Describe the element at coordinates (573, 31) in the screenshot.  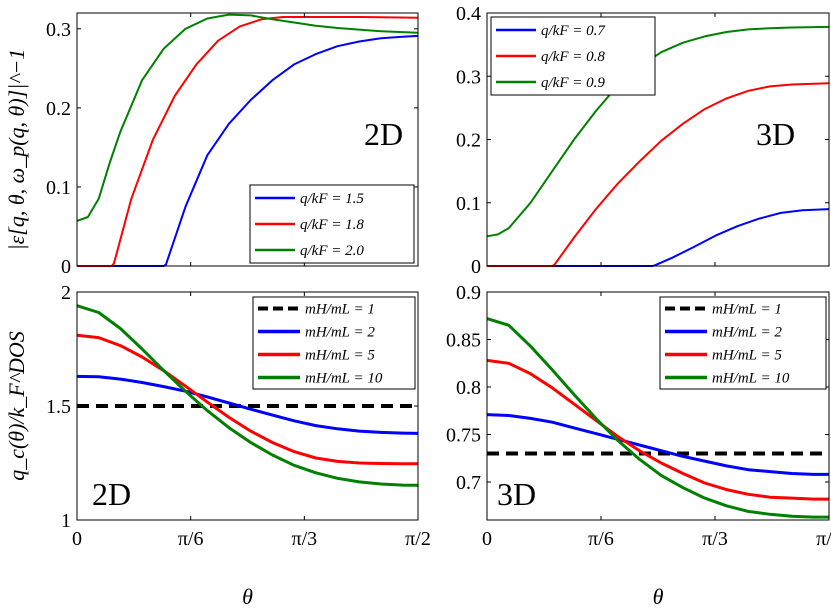
I see `legend-label: q/kF = 0.7` at that location.